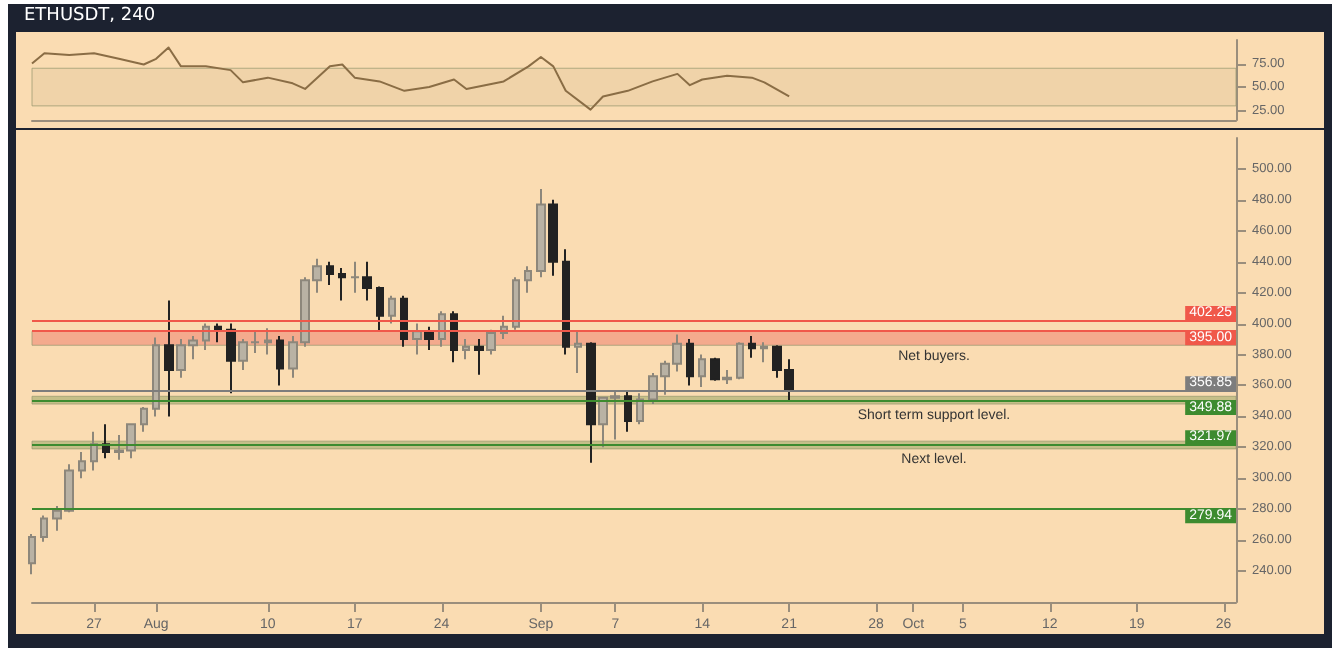 The image size is (1340, 656). I want to click on chart-title: ETHUSDT, 240, so click(90, 16).